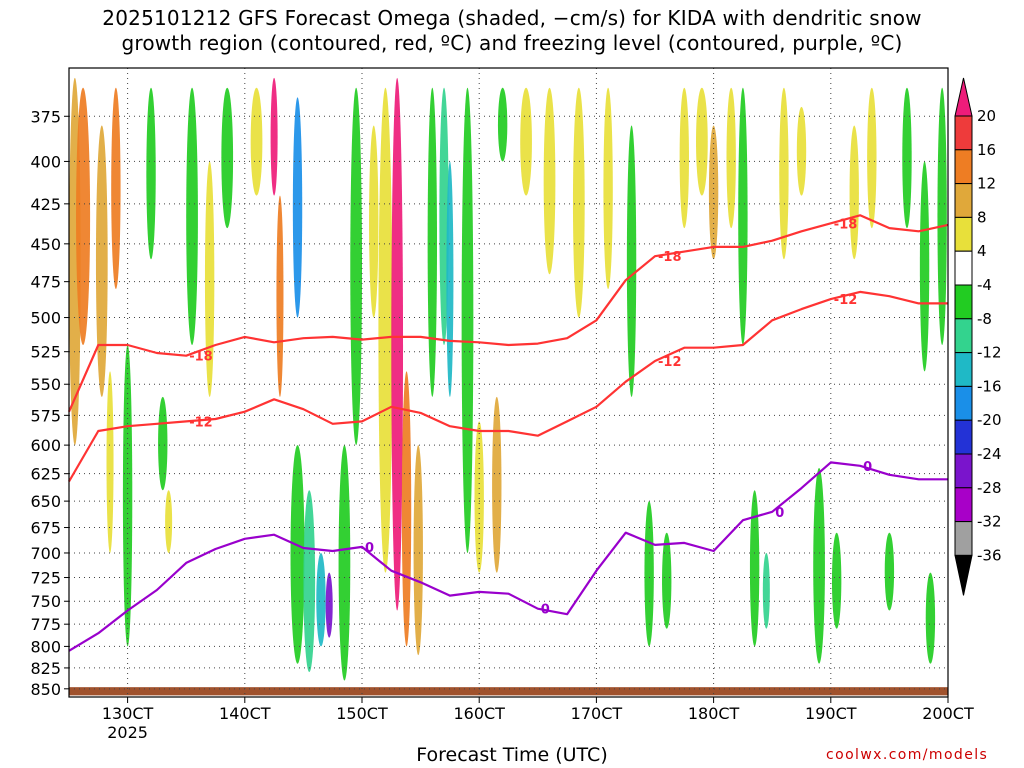 The image size is (1024, 768). I want to click on colorbar-label: 20, so click(986, 116).